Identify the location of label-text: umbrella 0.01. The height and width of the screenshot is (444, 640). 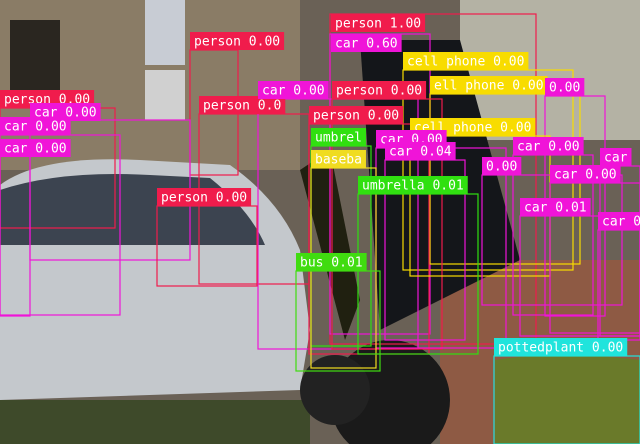
(413, 186).